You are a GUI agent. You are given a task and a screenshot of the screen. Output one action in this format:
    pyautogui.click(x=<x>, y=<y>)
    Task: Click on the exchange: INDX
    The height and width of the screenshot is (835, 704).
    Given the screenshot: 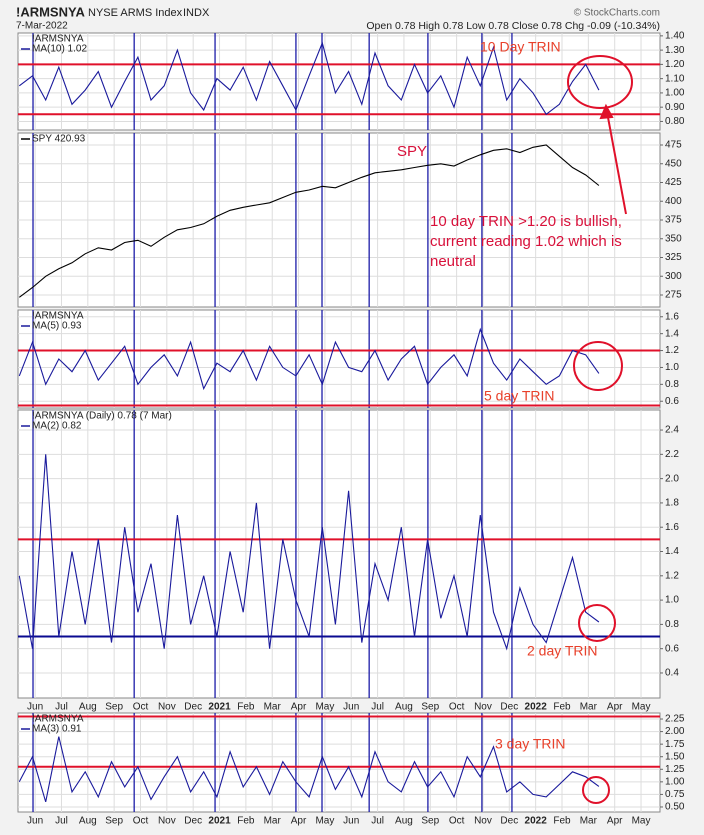 What is the action you would take?
    pyautogui.click(x=196, y=13)
    